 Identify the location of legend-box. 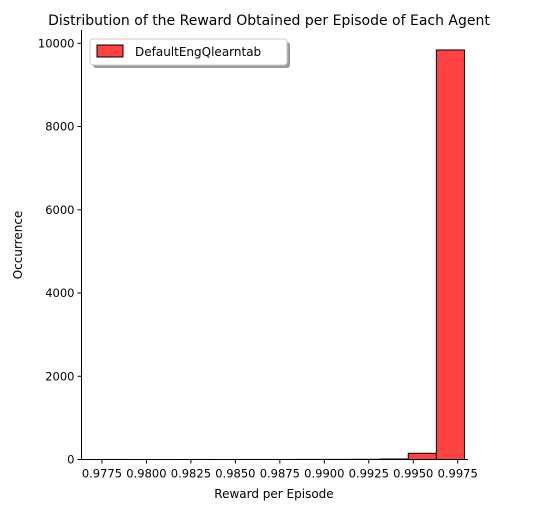
(188, 52).